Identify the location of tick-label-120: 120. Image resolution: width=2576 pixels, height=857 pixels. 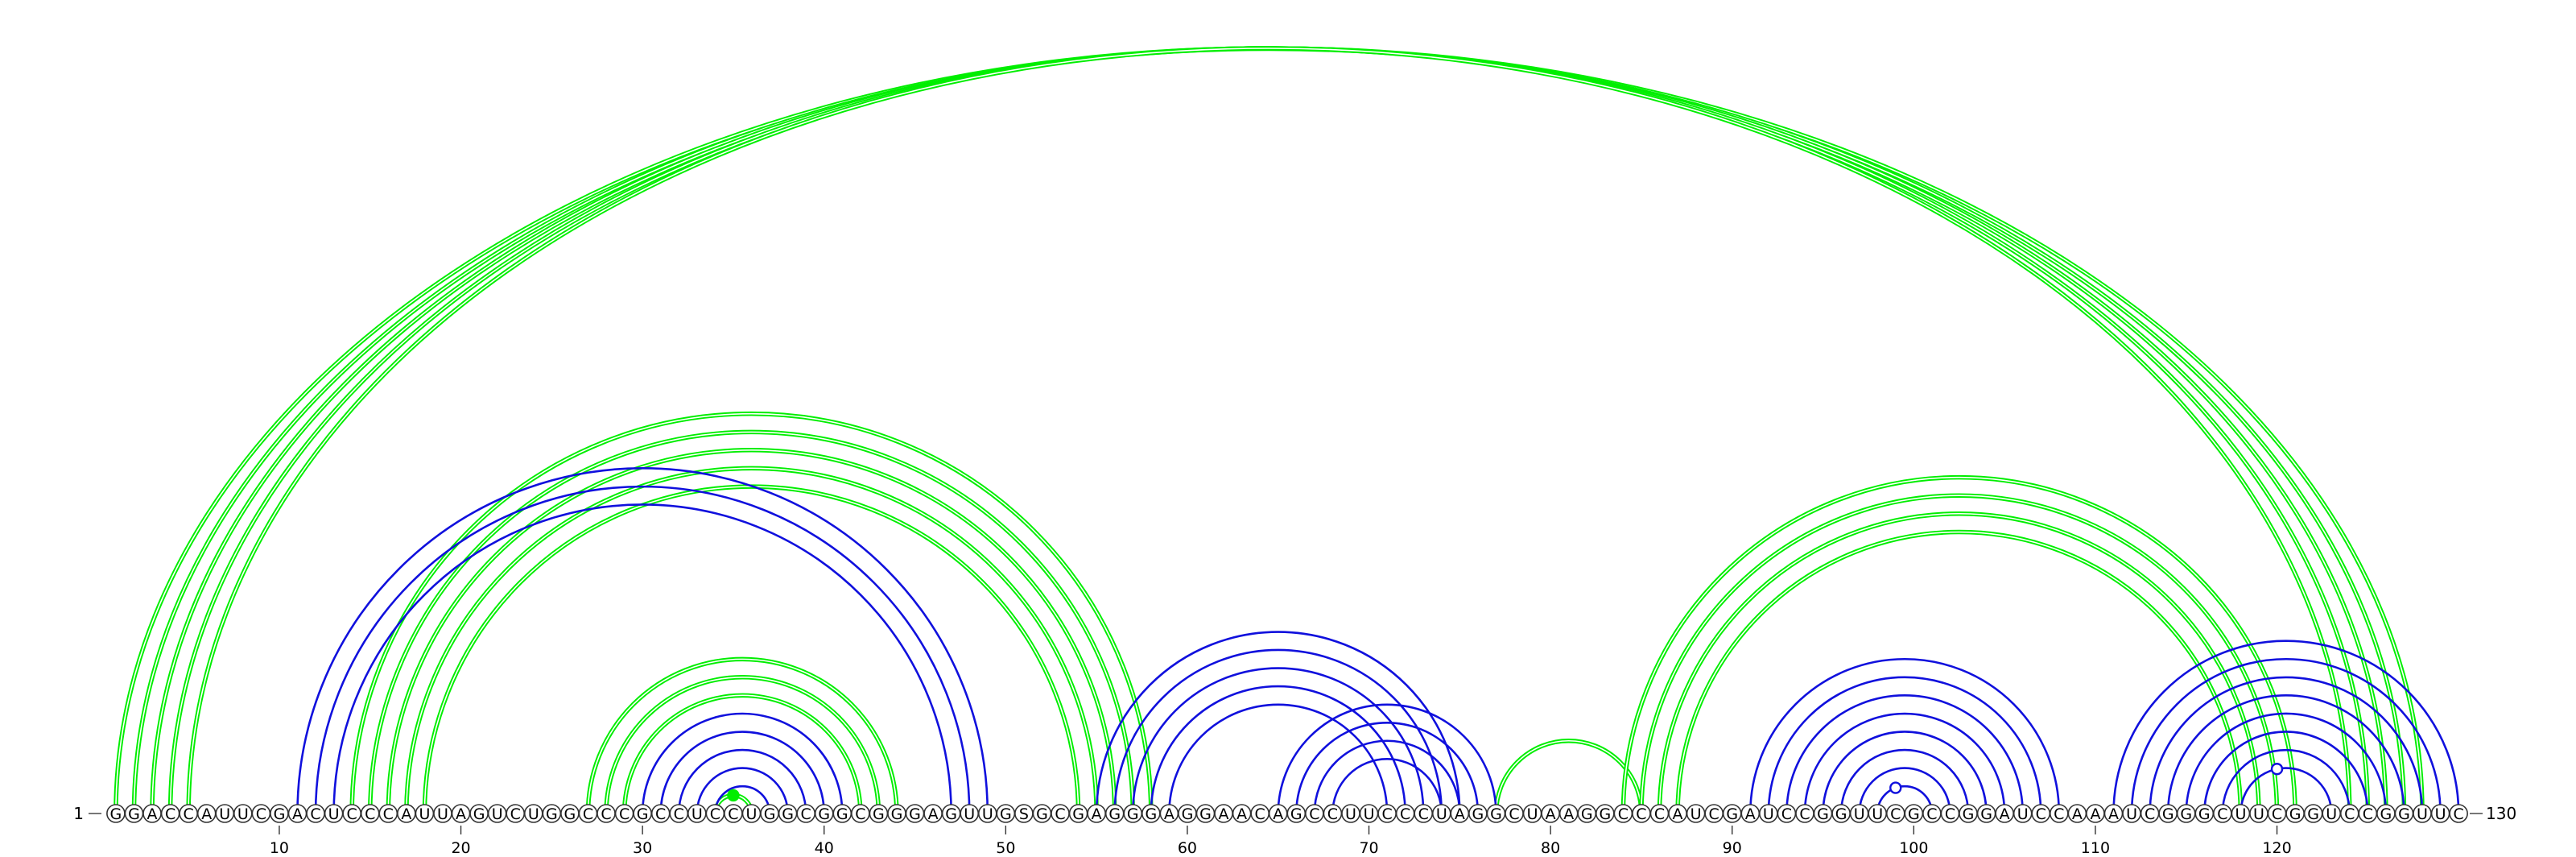
(2276, 848).